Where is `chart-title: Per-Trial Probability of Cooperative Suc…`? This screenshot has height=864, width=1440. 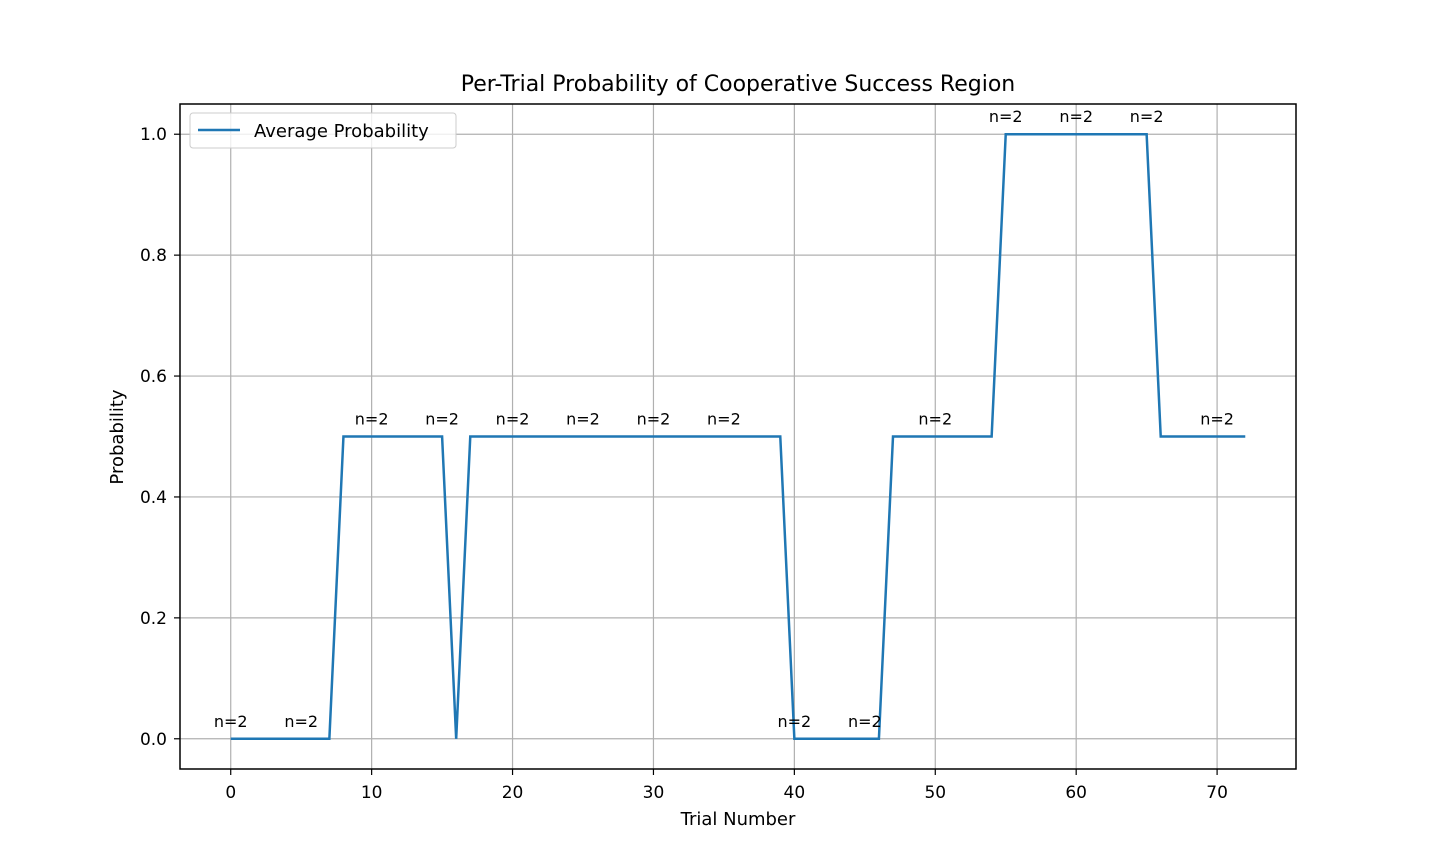
chart-title: Per-Trial Probability of Cooperative Suc… is located at coordinates (738, 84).